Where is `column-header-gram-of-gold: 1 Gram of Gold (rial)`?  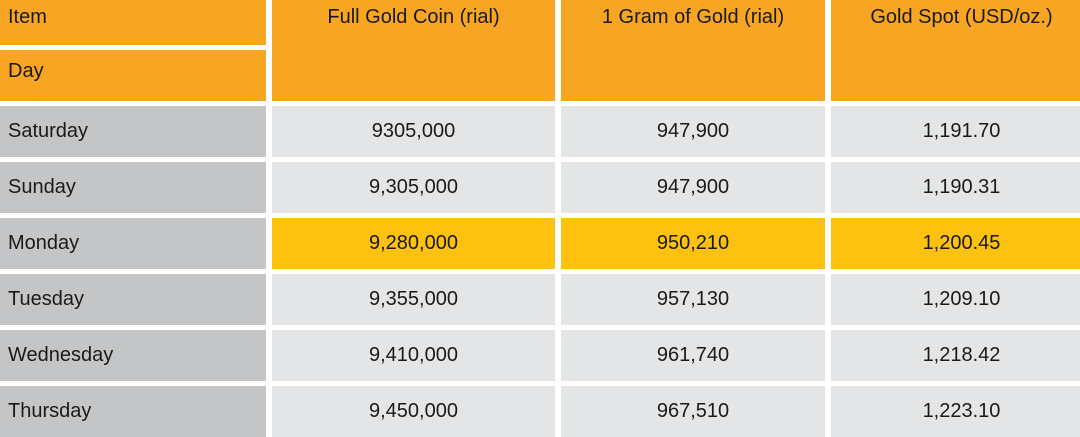
column-header-gram-of-gold: 1 Gram of Gold (rial) is located at coordinates (693, 50).